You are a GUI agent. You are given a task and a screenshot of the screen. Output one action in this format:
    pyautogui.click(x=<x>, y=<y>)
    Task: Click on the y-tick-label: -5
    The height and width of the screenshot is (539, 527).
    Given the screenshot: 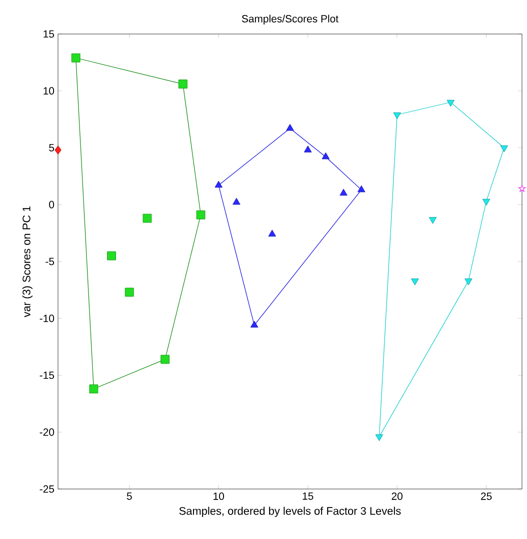 What is the action you would take?
    pyautogui.click(x=50, y=262)
    